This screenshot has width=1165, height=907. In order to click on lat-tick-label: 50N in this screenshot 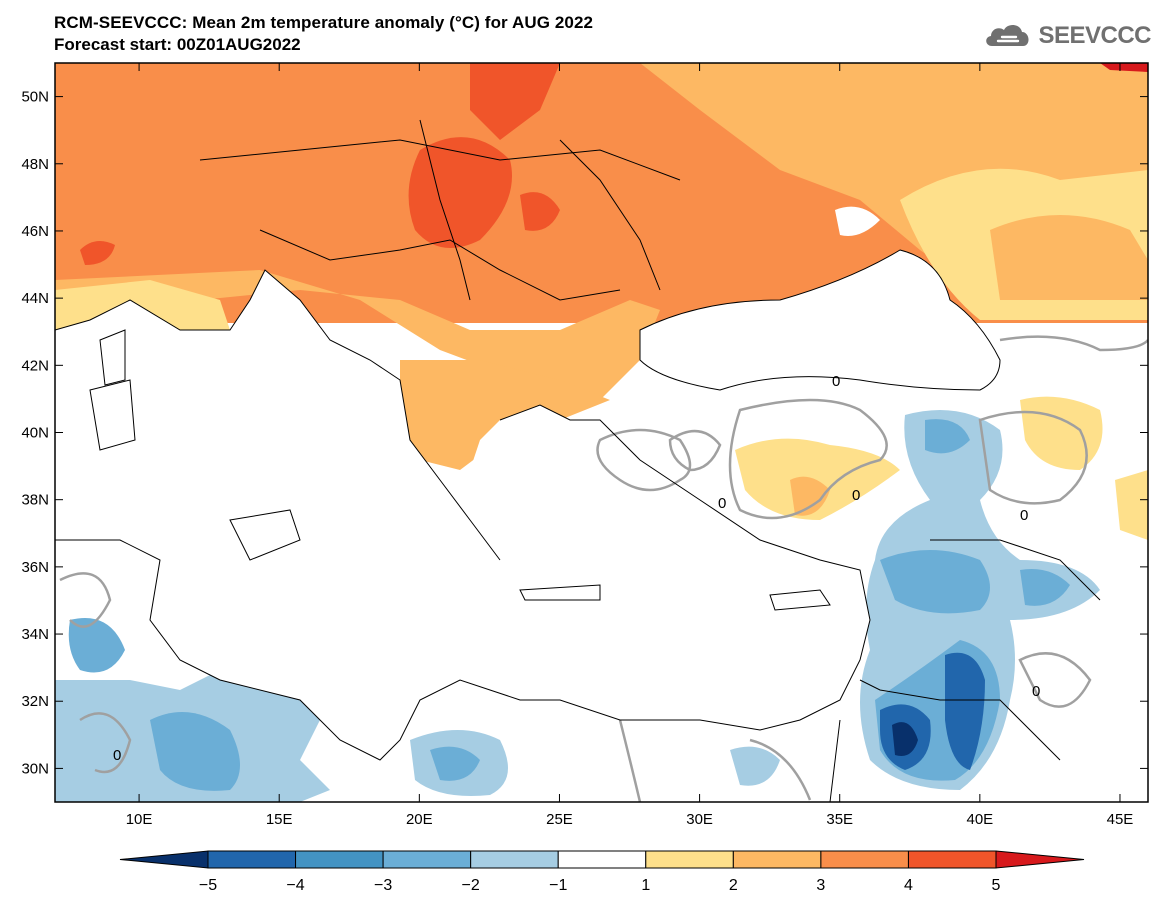, I will do `click(35, 97)`.